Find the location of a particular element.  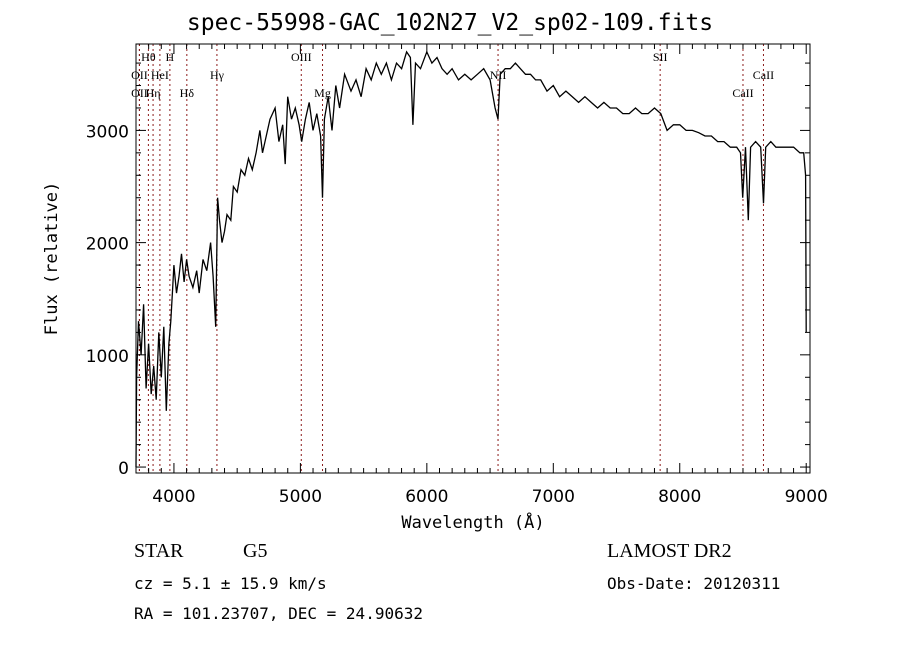

x-tick-label: 9000 is located at coordinates (806, 497).